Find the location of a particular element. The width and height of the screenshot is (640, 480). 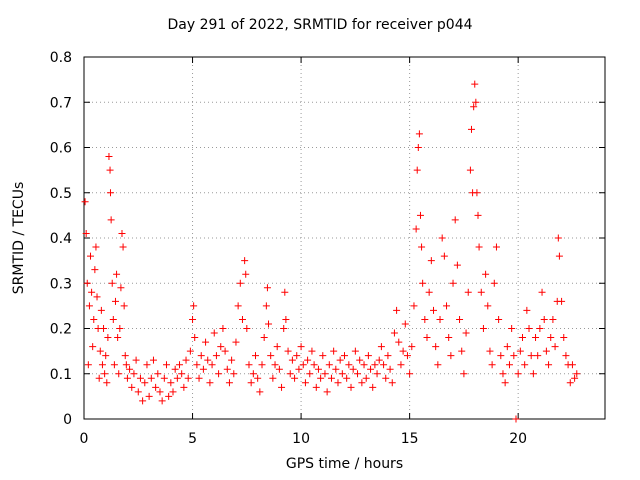

x-tick-label: 15 is located at coordinates (410, 439).